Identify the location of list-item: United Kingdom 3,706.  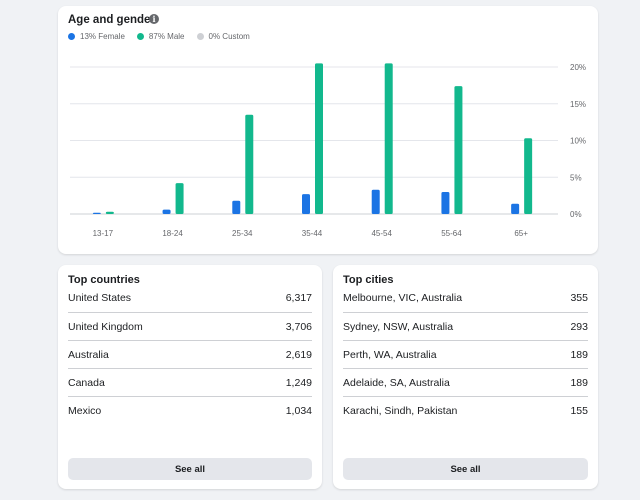
(190, 327).